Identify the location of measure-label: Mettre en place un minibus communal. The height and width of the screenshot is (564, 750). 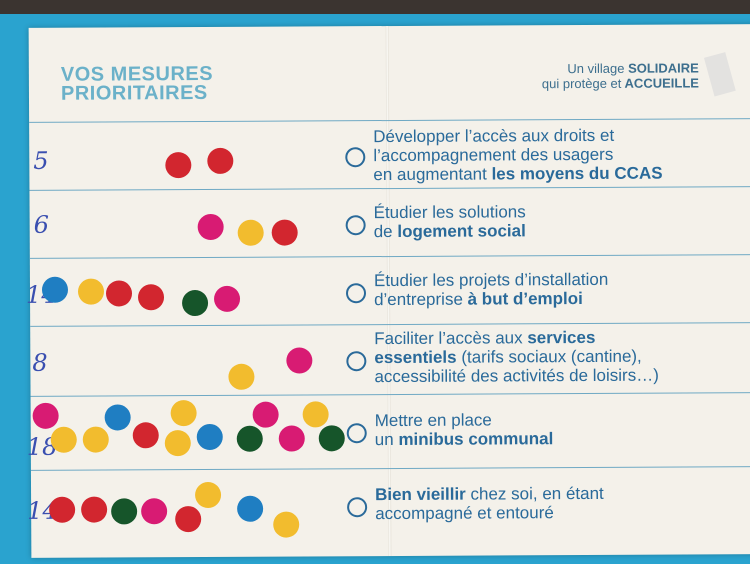
(555, 429).